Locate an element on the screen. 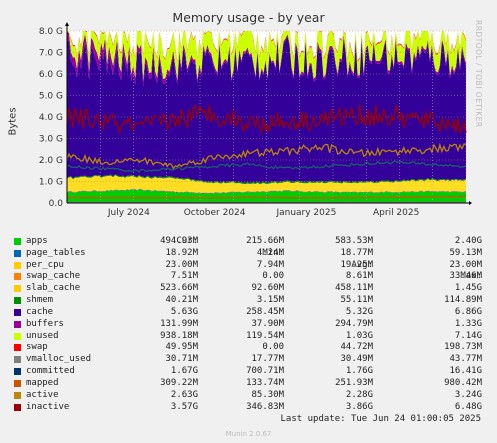  legend-label: buffers is located at coordinates (45, 323).